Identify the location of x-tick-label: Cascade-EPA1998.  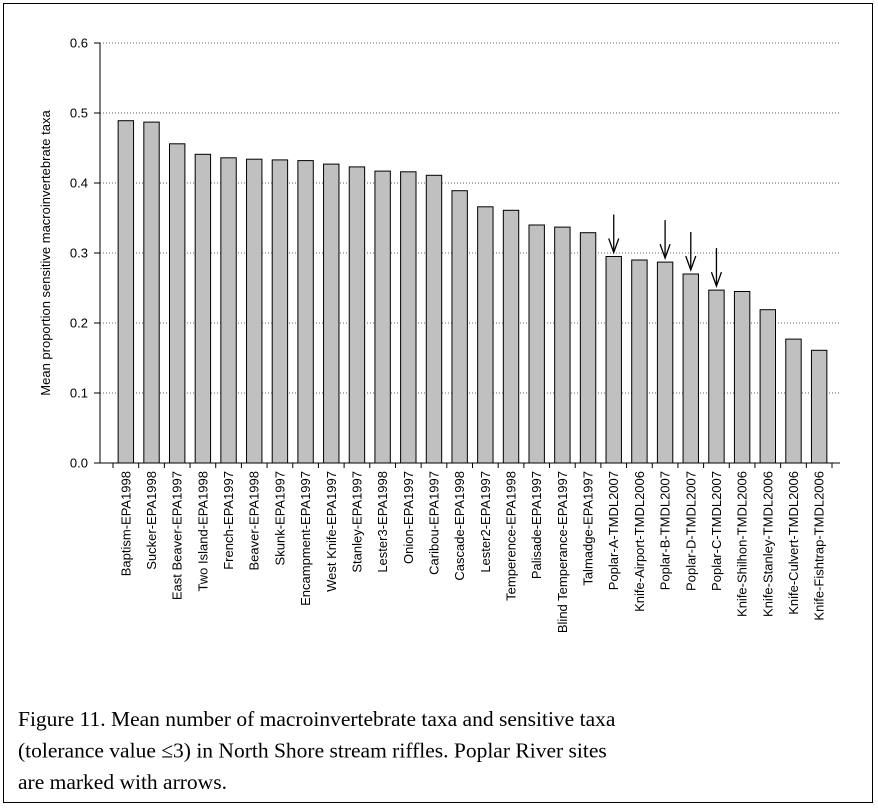
(459, 526).